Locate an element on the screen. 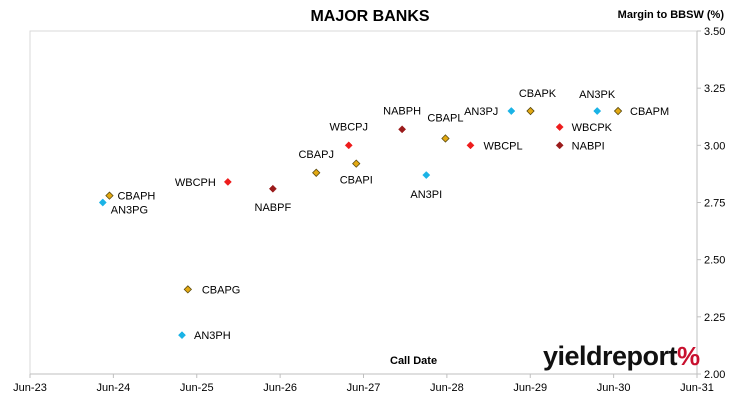 Image resolution: width=730 pixels, height=400 pixels. x-tick-label: Jun-24 is located at coordinates (114, 388).